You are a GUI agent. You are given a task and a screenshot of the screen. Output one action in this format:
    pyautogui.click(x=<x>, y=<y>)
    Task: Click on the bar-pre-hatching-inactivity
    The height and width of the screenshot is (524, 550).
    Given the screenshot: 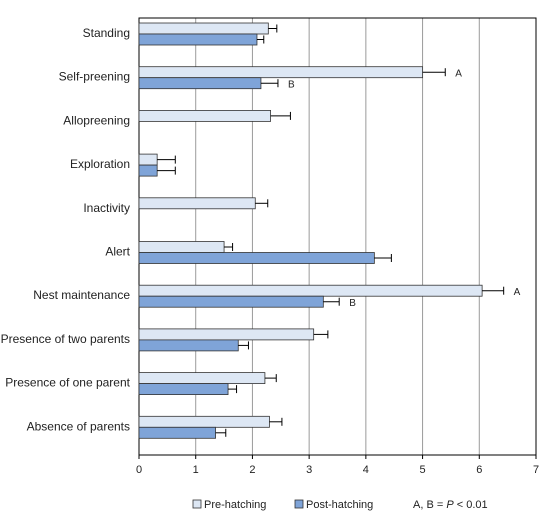 What is the action you would take?
    pyautogui.click(x=197, y=203)
    